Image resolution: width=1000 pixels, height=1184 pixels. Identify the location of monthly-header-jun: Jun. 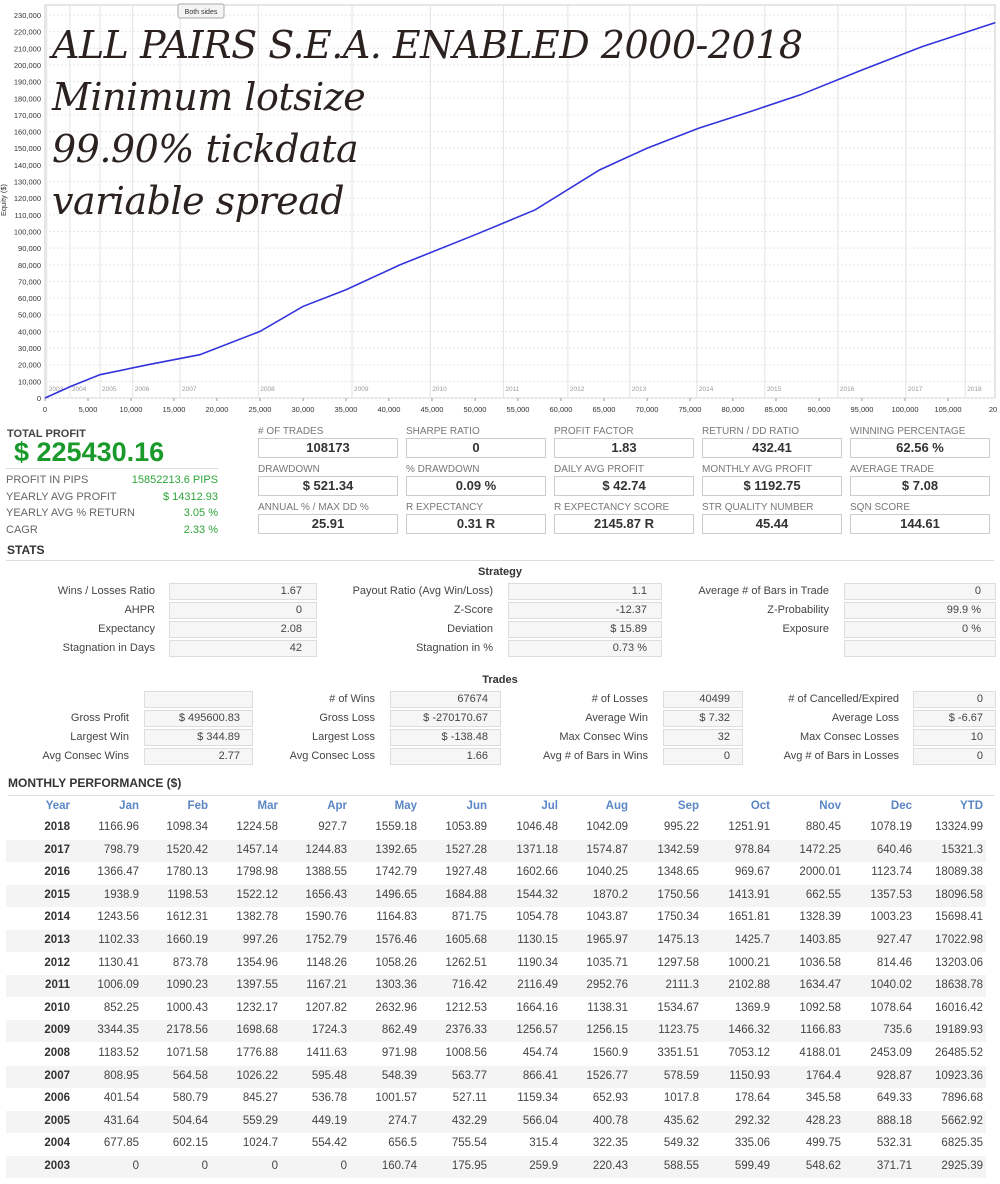
(476, 806).